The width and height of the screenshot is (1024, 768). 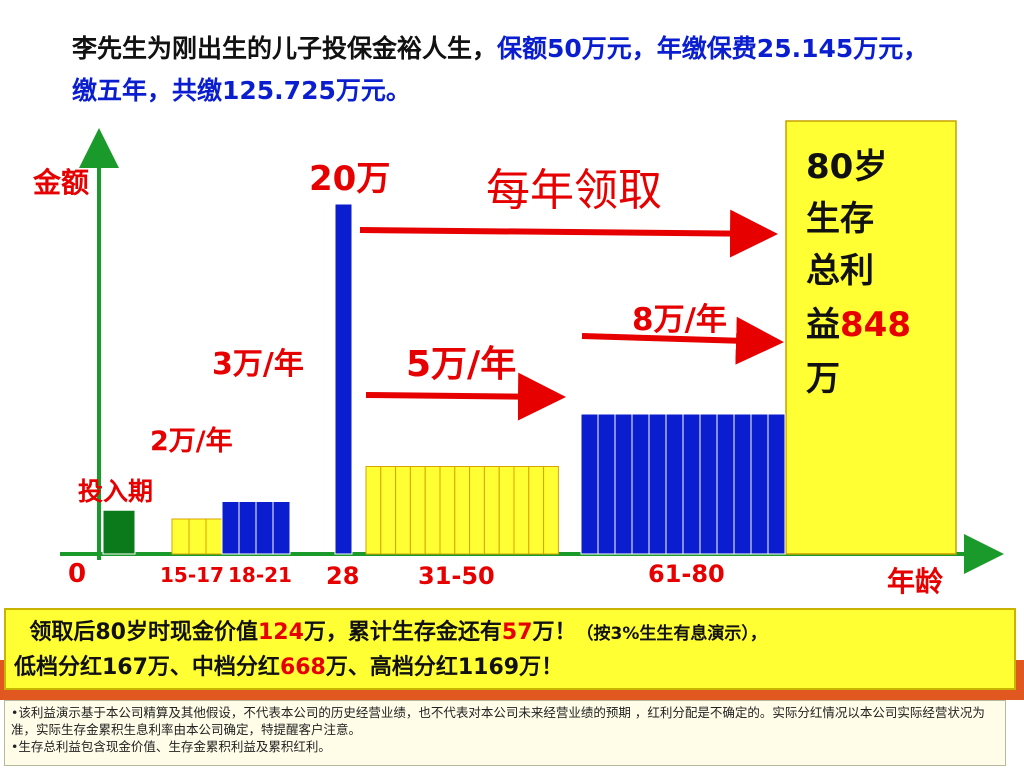 I want to click on summary-line2: 低档分红167万、中档分红668万、高档分红1169万！, so click(x=510, y=668).